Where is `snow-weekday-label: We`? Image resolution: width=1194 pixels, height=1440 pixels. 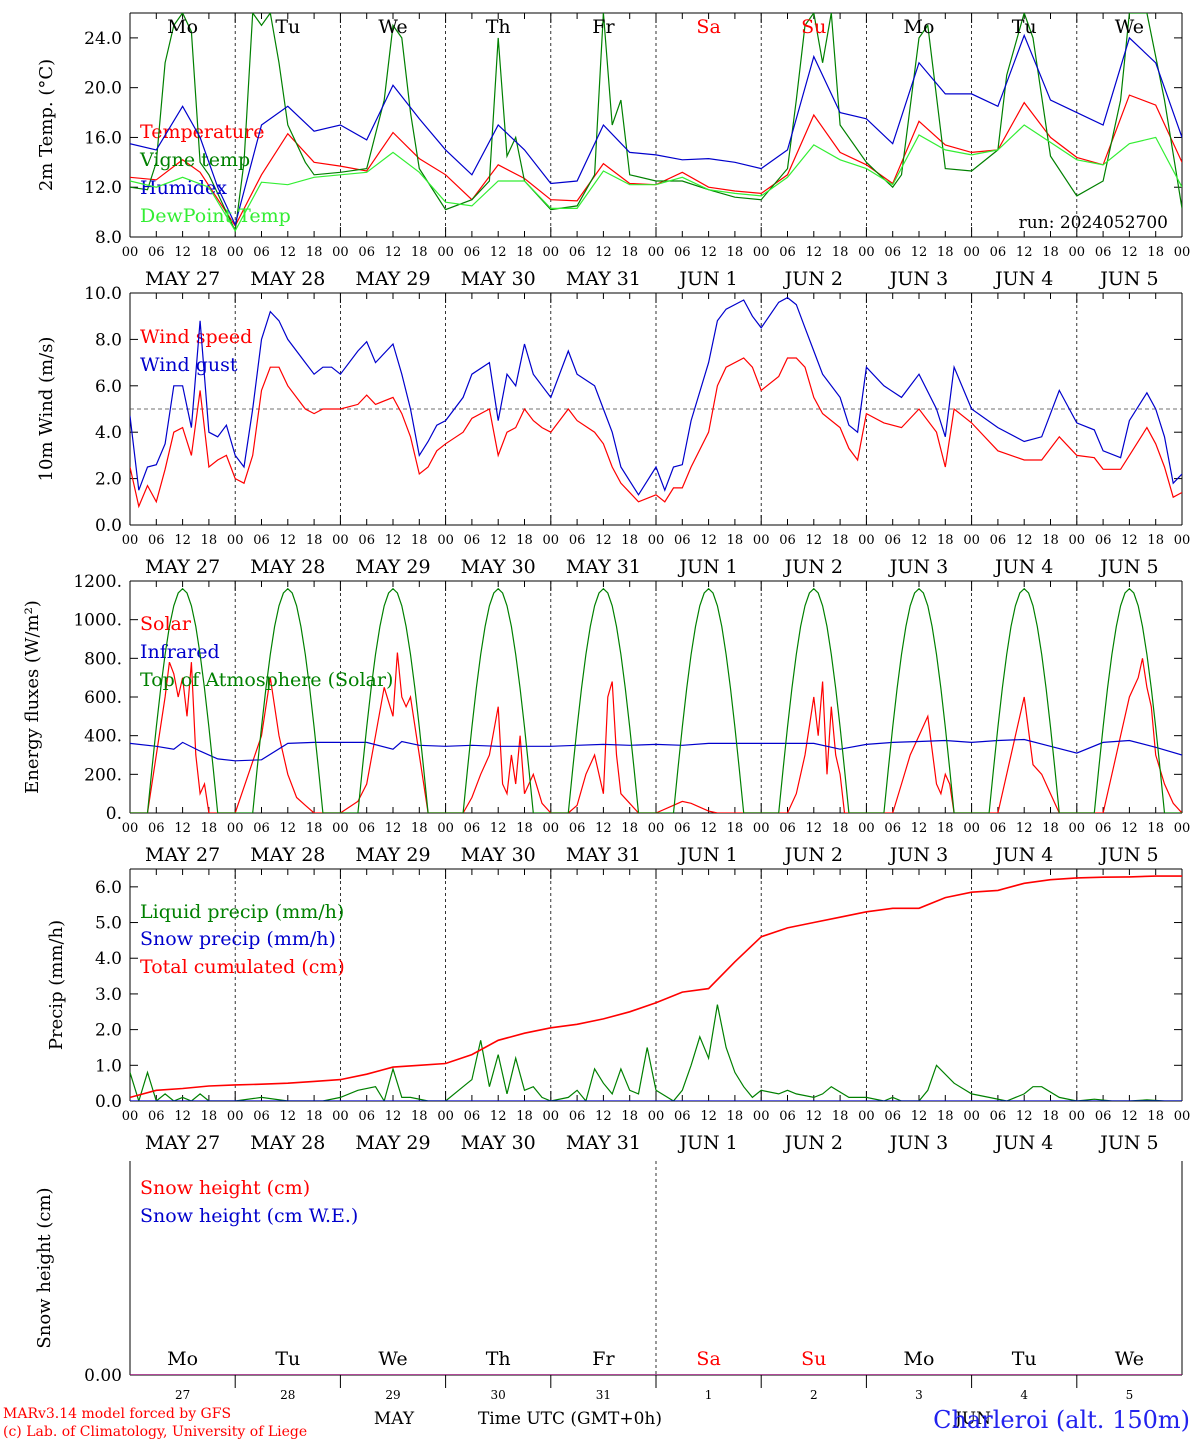
snow-weekday-label: We is located at coordinates (1129, 1359).